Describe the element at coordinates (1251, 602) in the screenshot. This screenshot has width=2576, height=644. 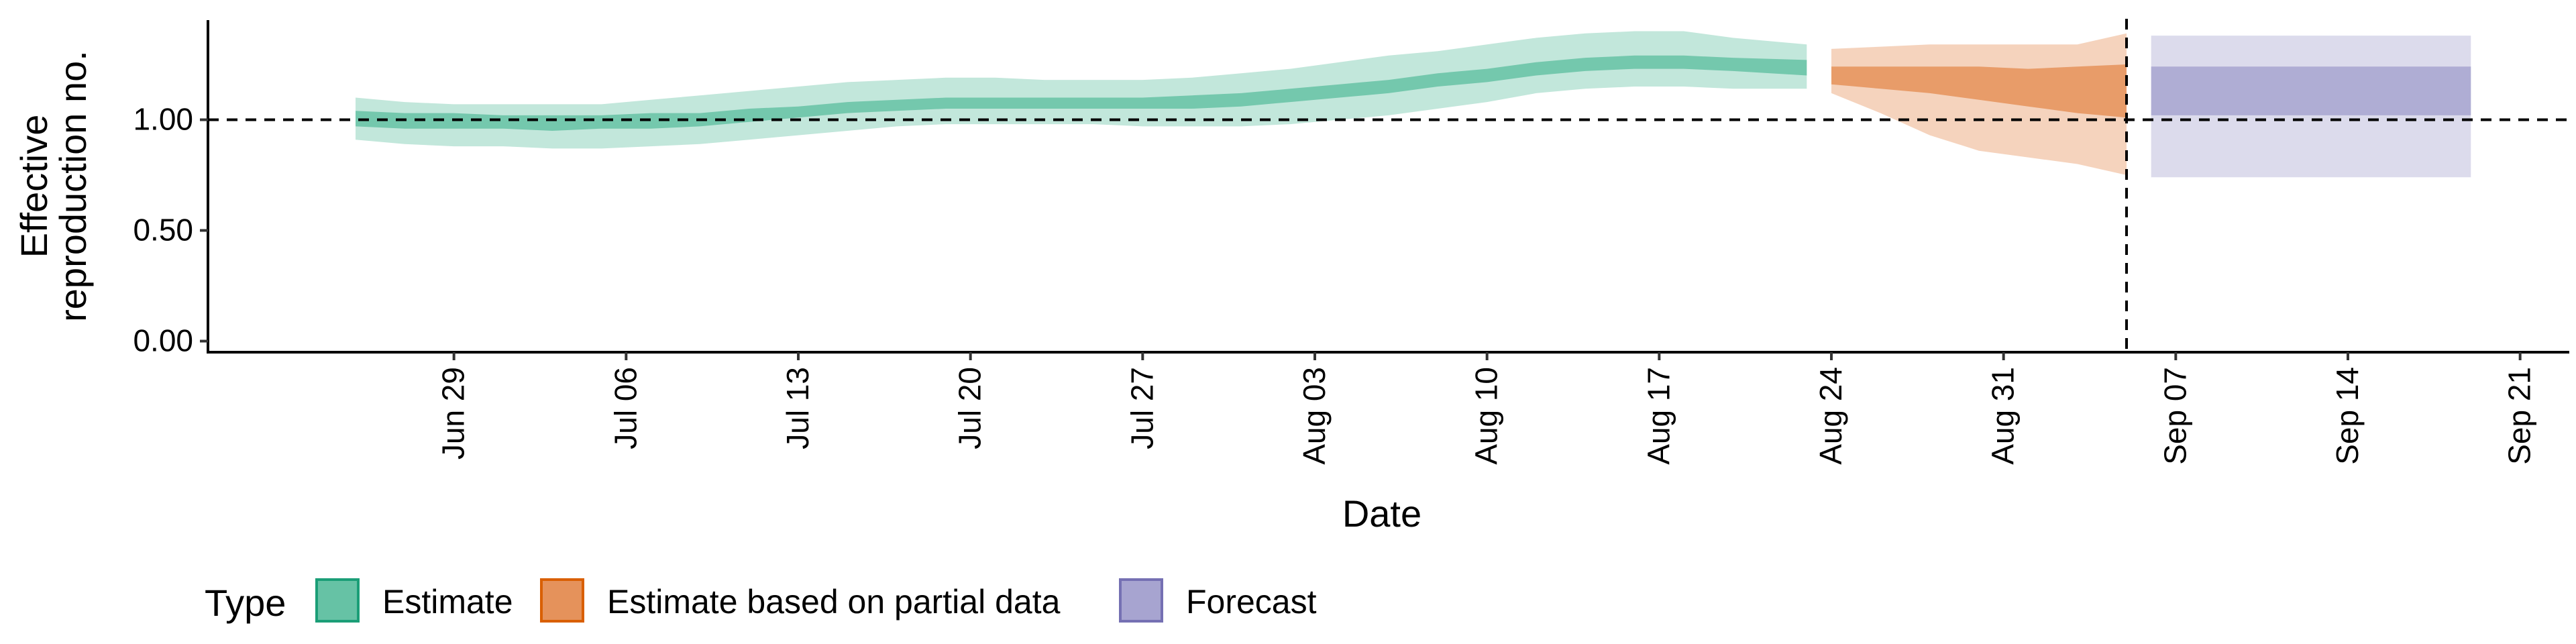
I see `legend-label-forecast: Forecast` at that location.